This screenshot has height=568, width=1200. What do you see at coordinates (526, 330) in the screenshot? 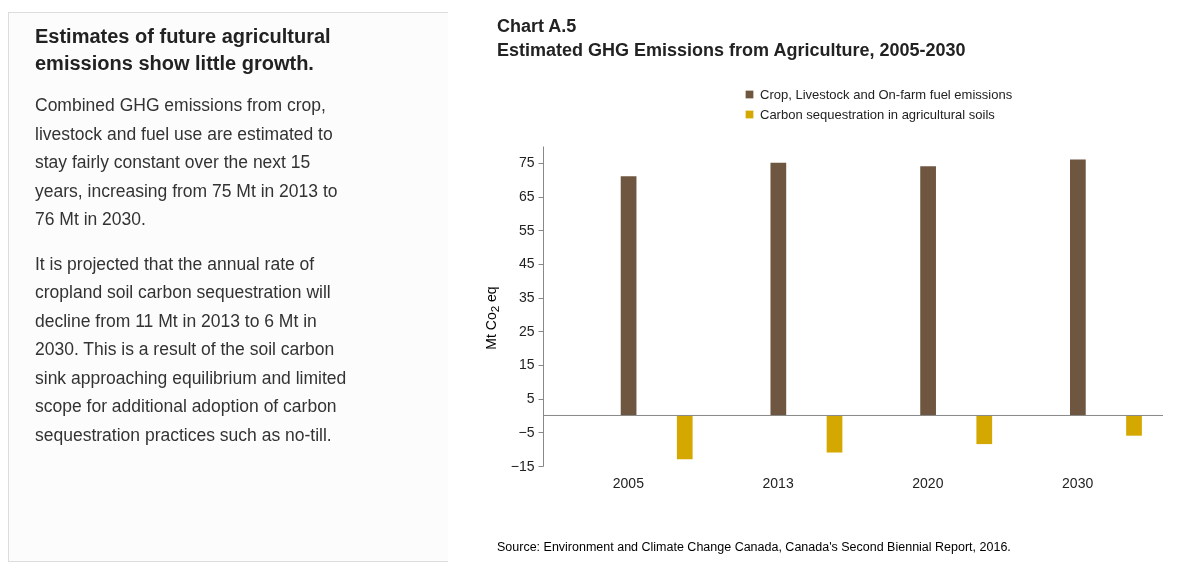
I see `y-tick-label: 25` at bounding box center [526, 330].